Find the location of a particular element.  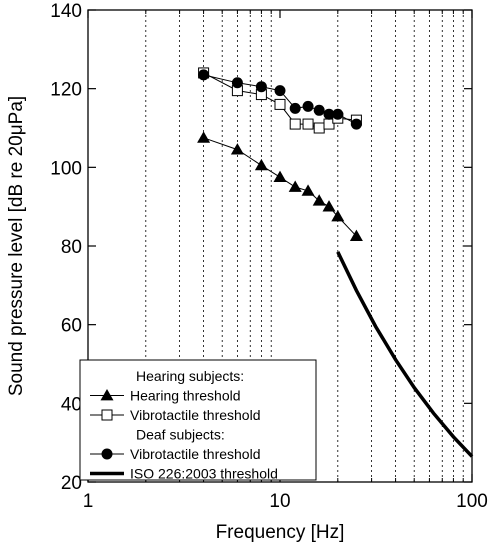

legend-header: Deaf subjects: is located at coordinates (180, 435).